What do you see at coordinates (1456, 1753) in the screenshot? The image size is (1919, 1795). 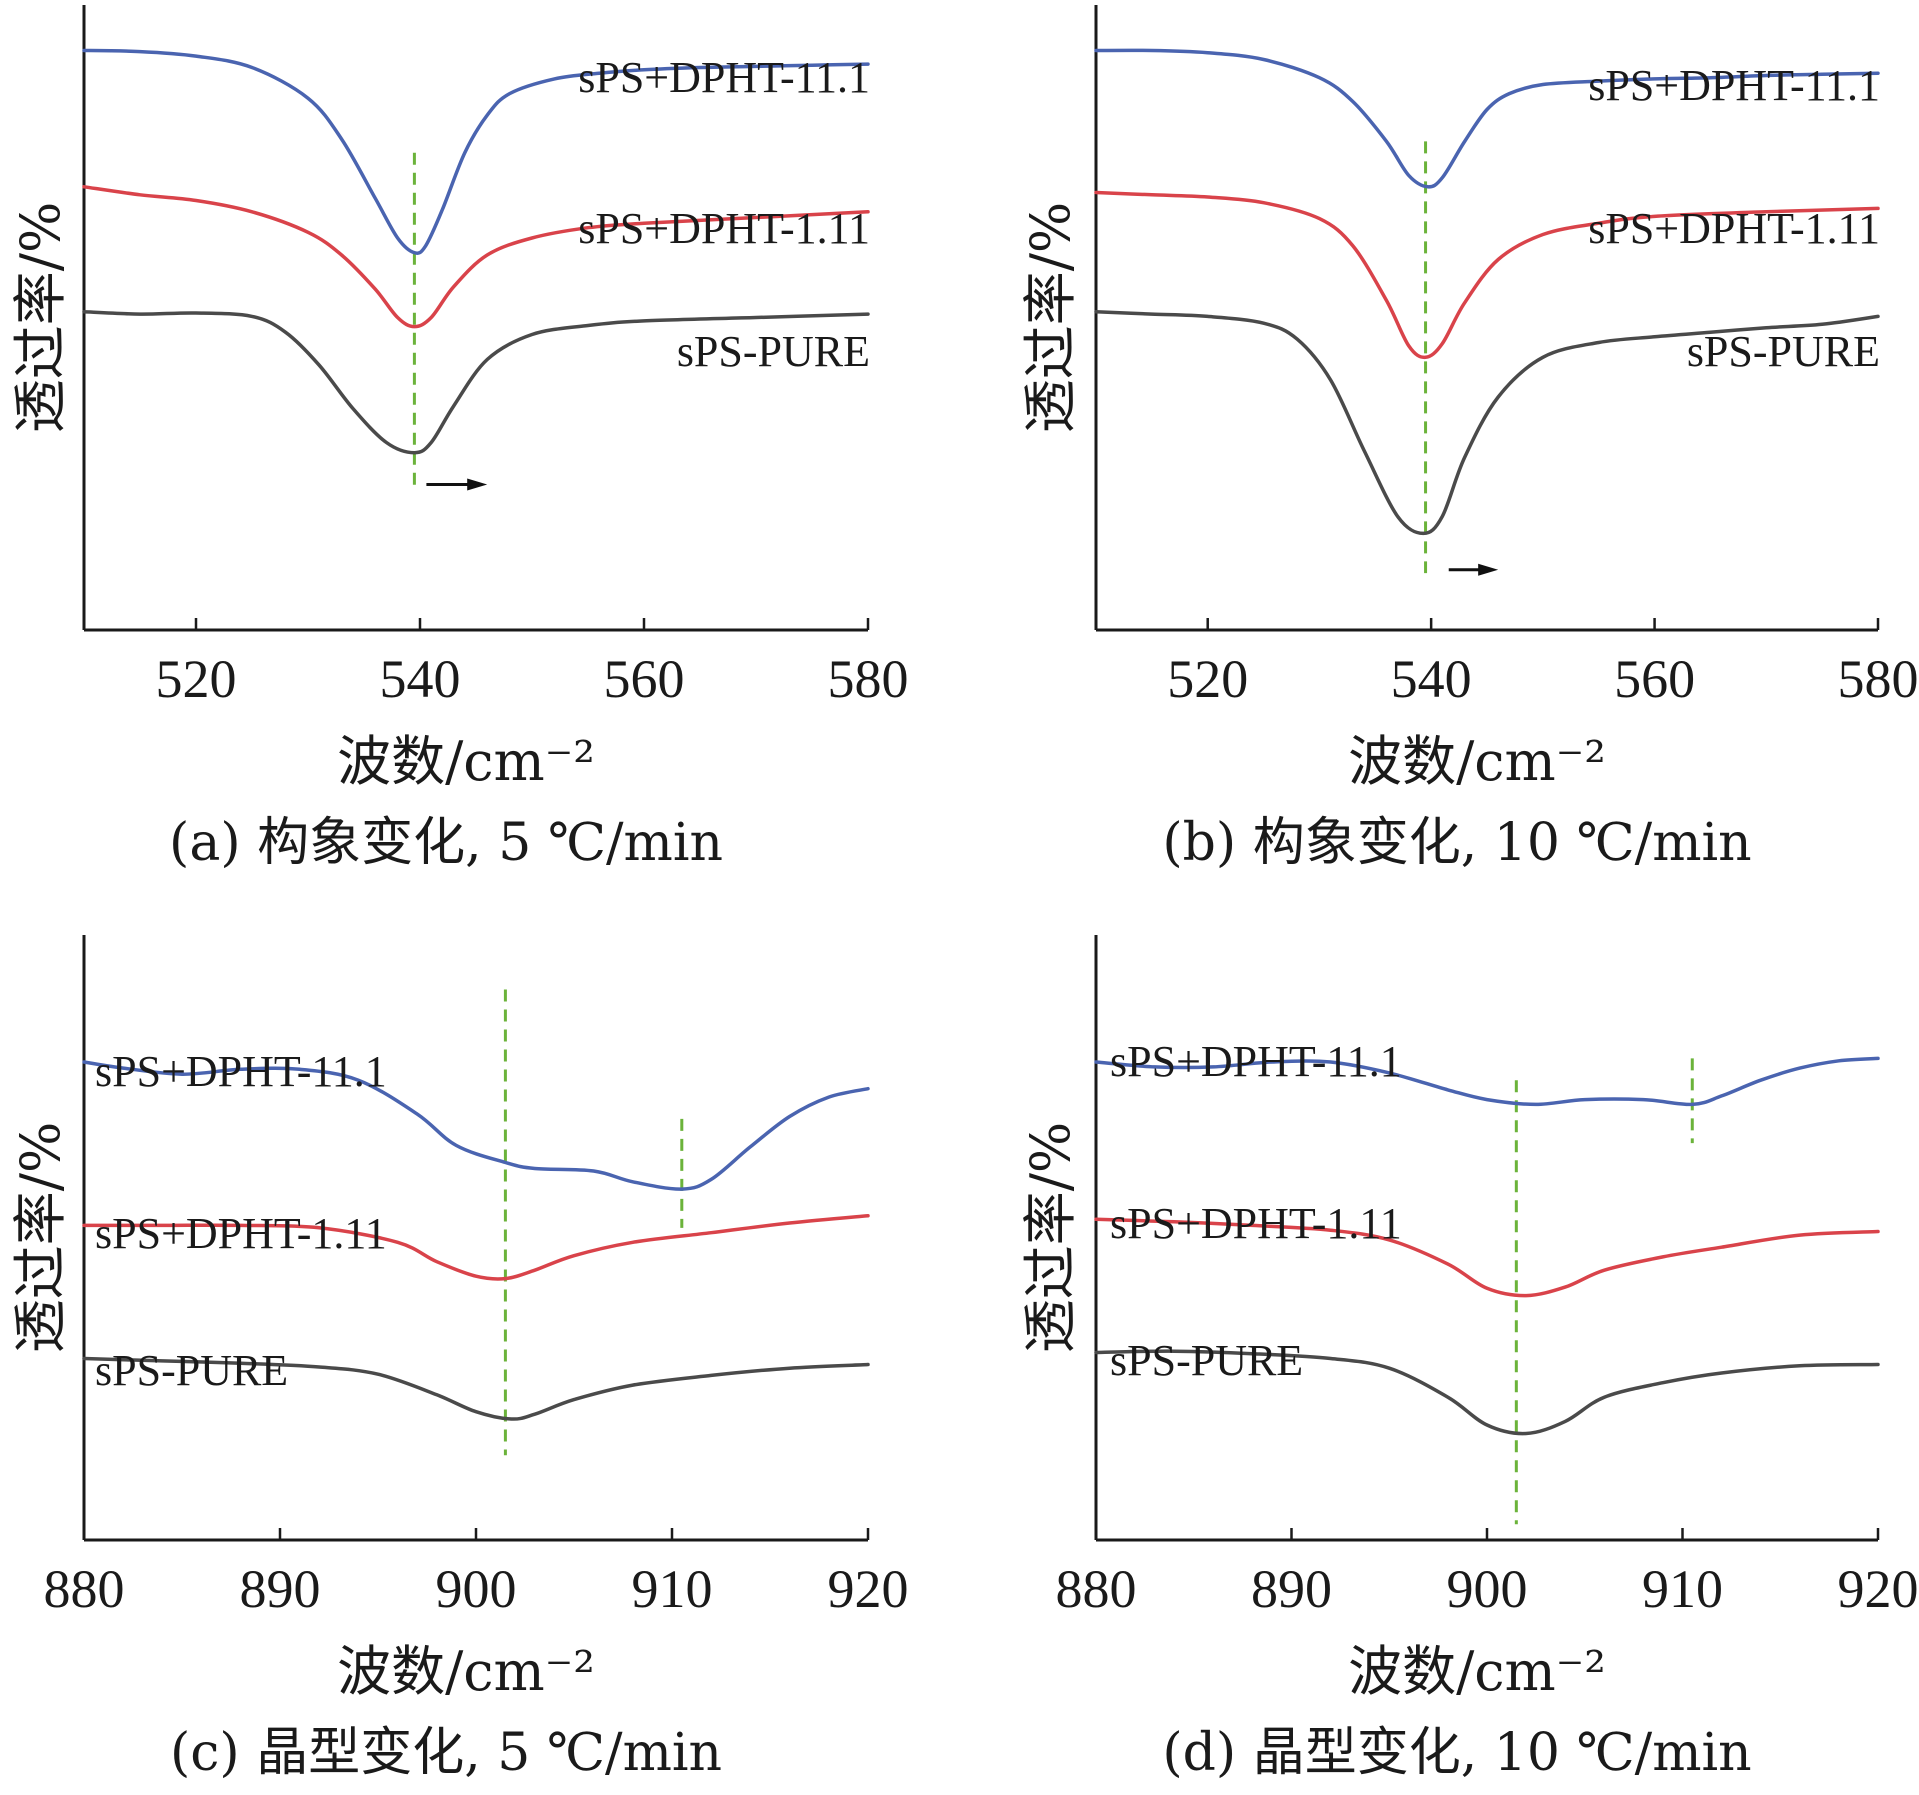 I see `panel-caption: (d) 晶型变化, 10 ℃/min` at bounding box center [1456, 1753].